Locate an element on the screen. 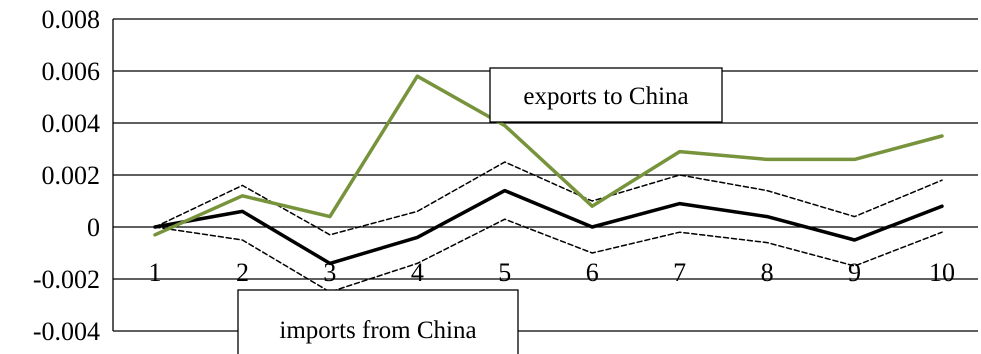 The width and height of the screenshot is (981, 354). x-tick-label: 1 is located at coordinates (155, 272).